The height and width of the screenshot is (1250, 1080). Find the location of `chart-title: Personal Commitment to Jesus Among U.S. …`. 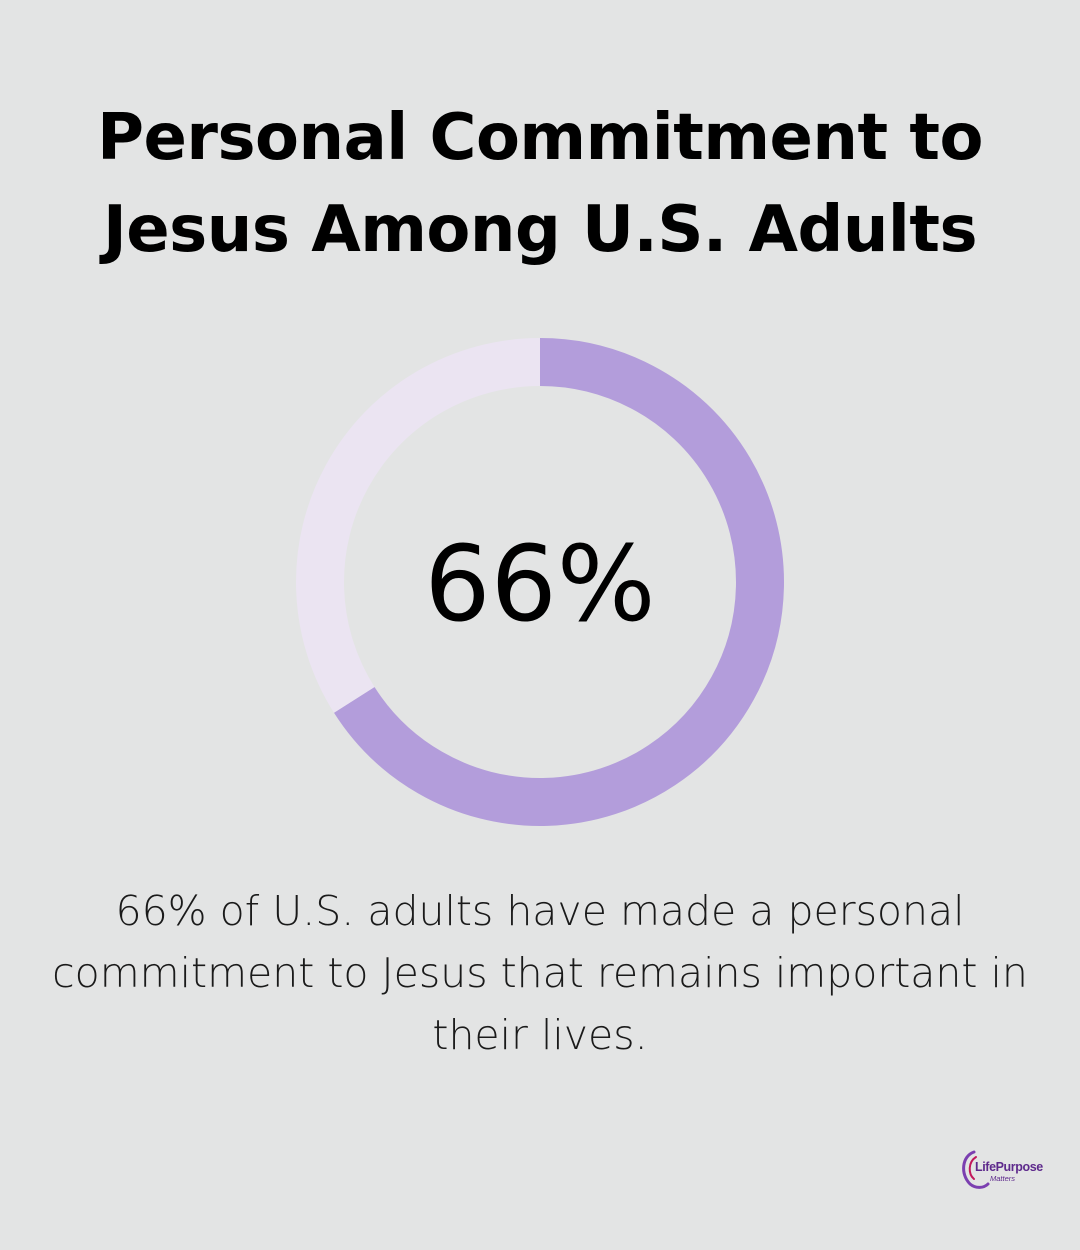

chart-title: Personal Commitment to Jesus Among U.S. … is located at coordinates (540, 184).